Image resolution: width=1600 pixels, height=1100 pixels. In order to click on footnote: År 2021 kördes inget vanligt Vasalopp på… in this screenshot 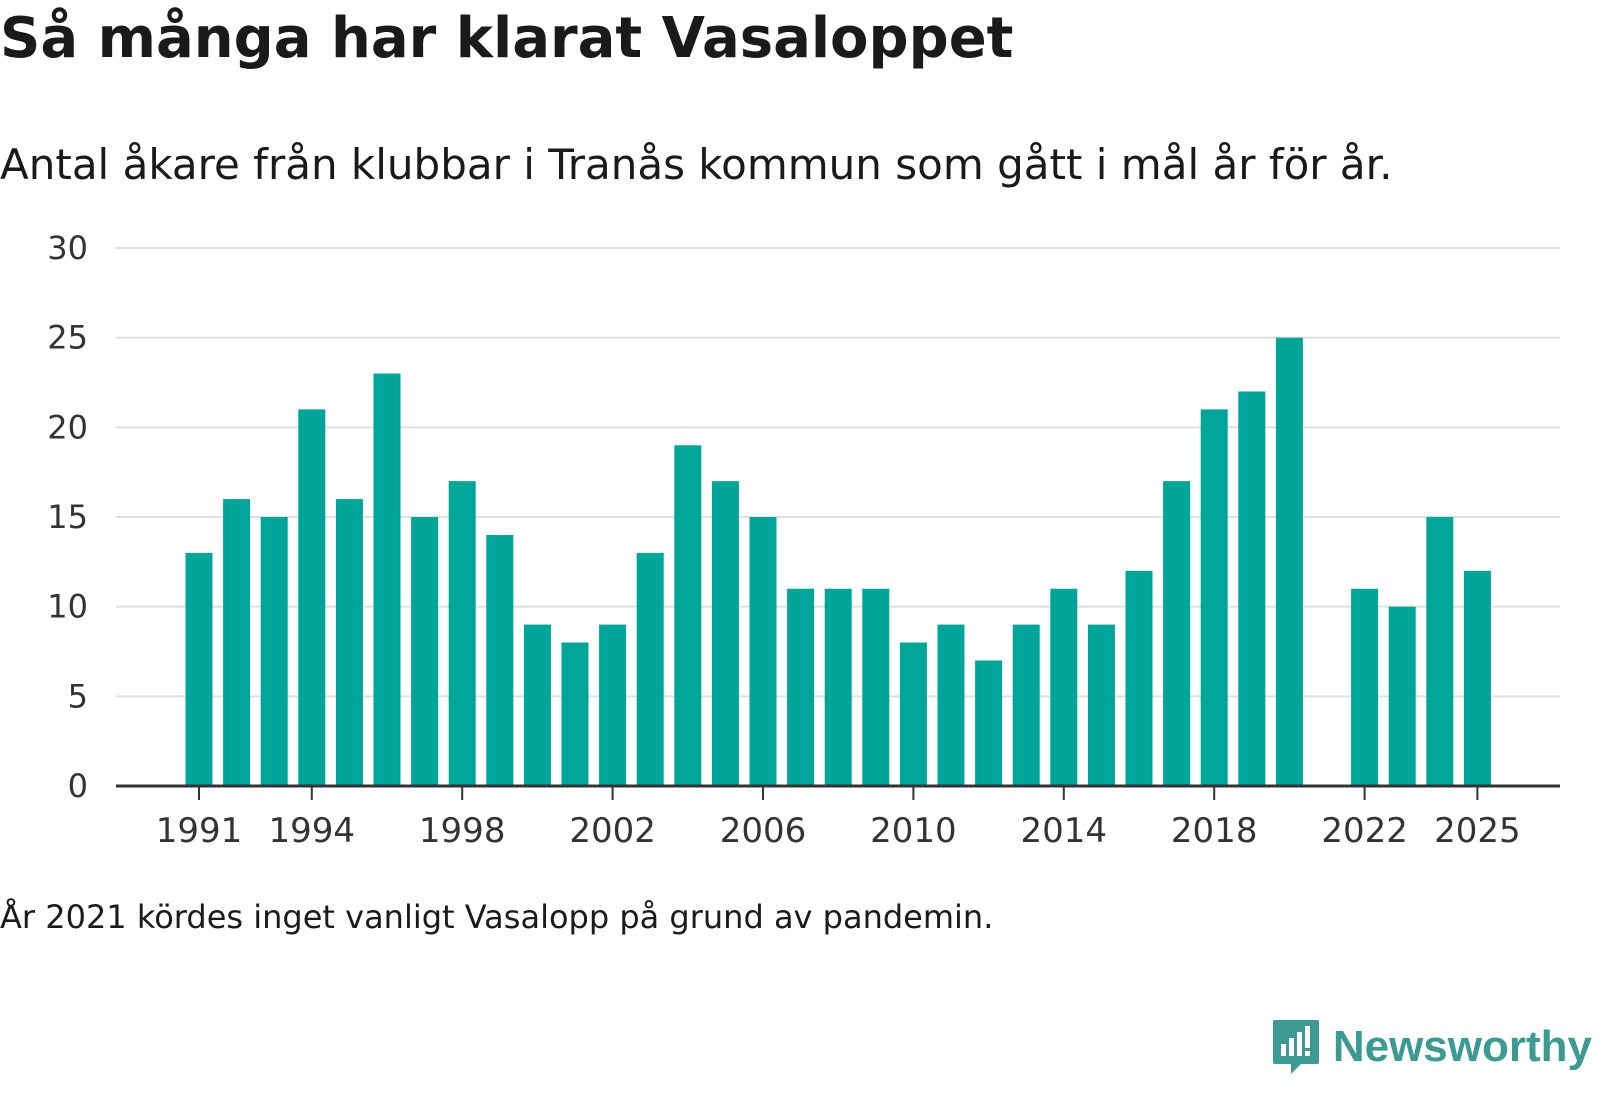, I will do `click(497, 917)`.